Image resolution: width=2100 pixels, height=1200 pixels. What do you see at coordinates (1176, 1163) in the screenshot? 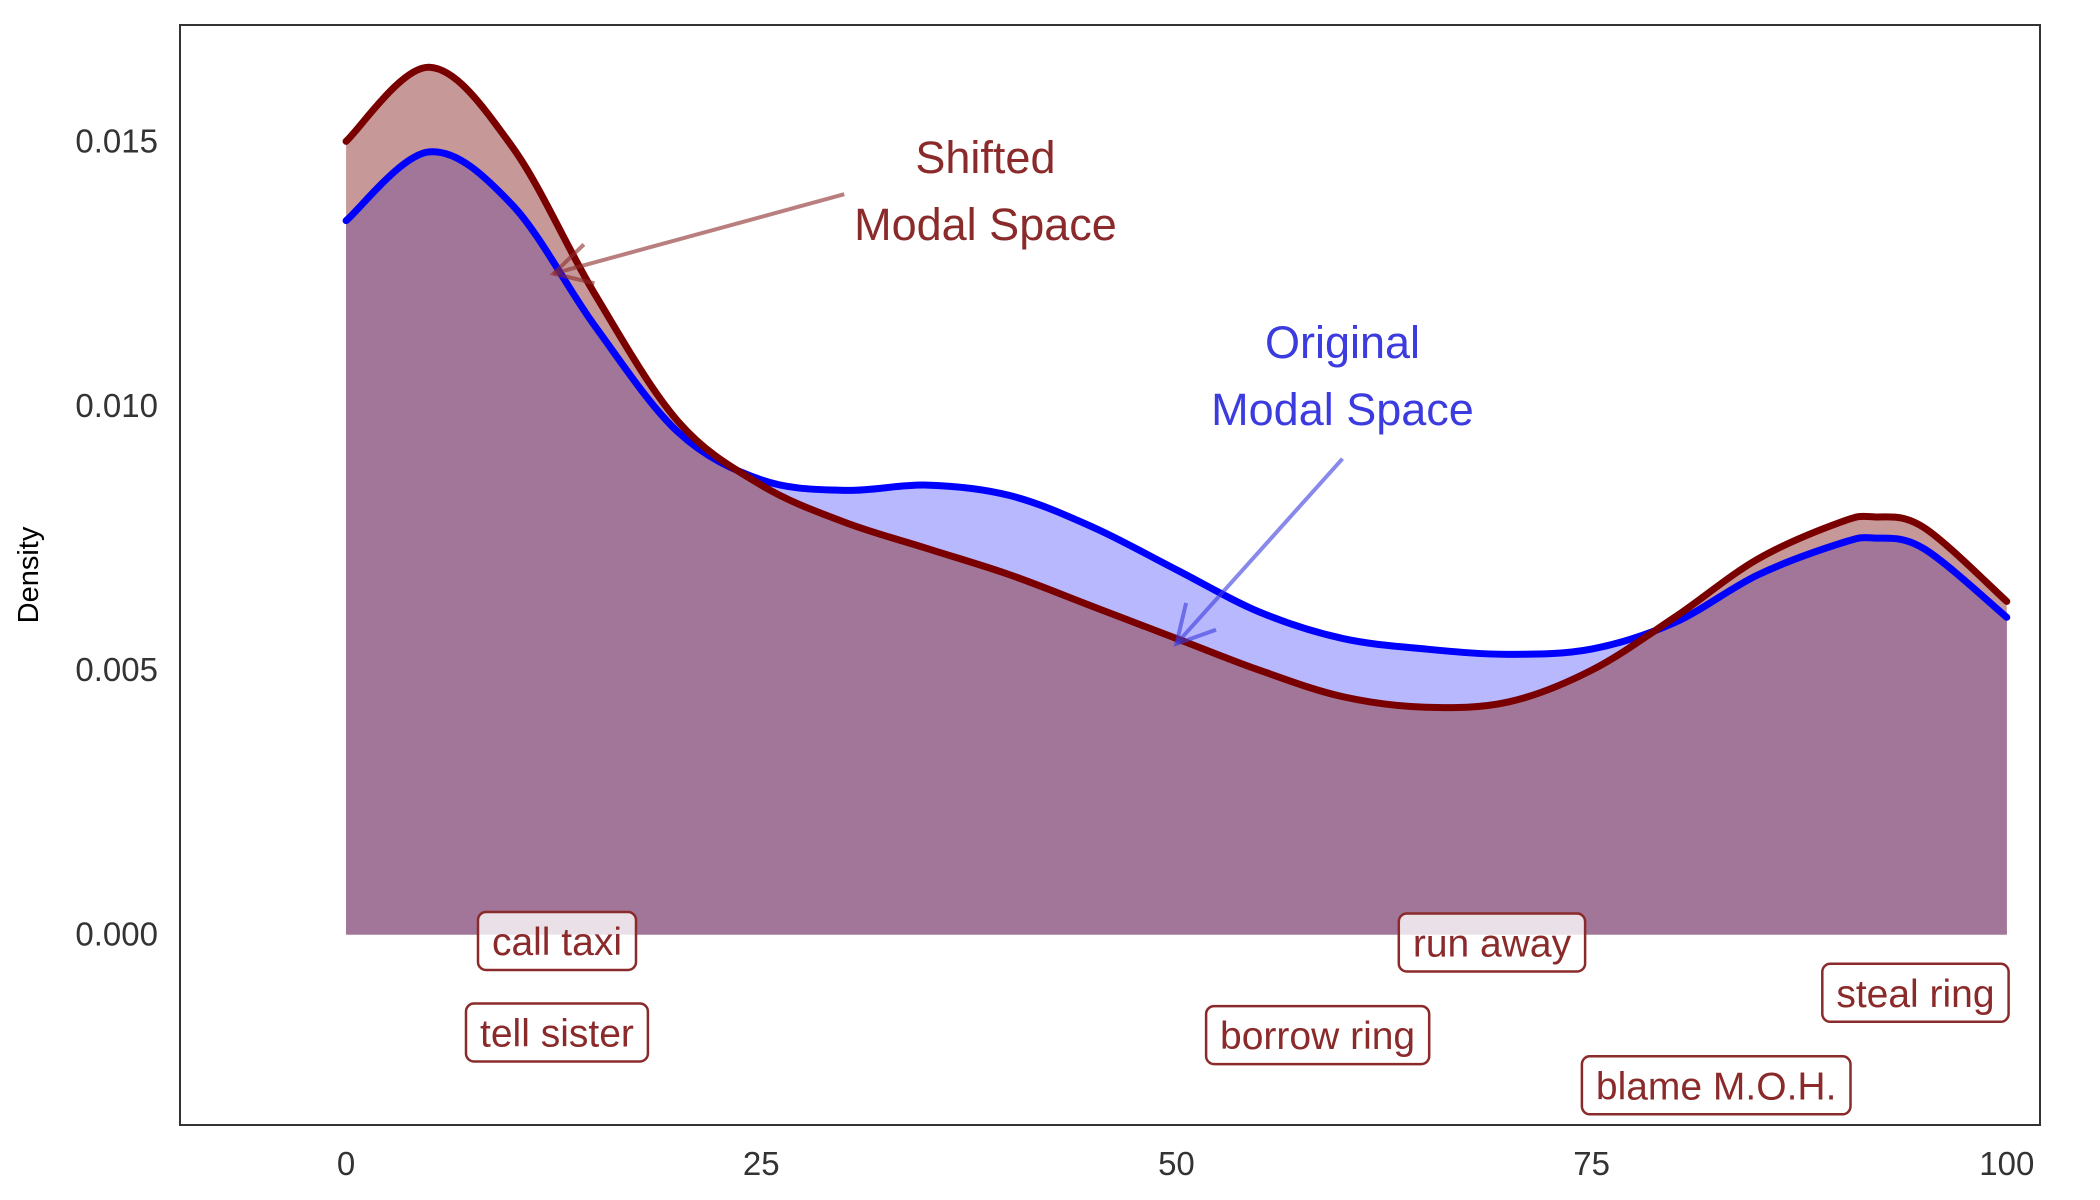
I see `x-tick-label: 50` at bounding box center [1176, 1163].